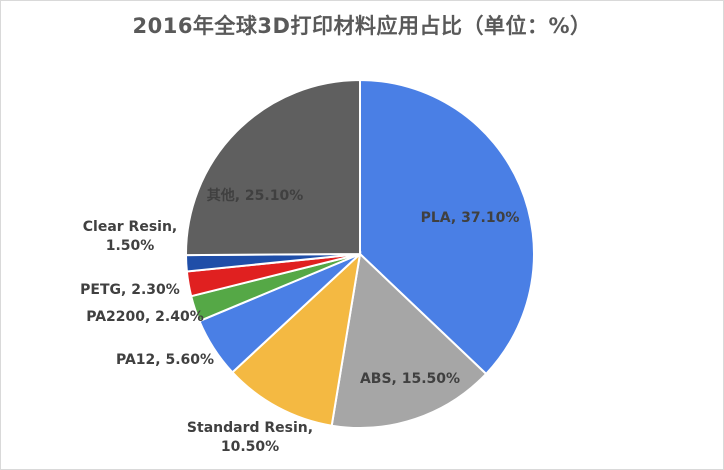 The height and width of the screenshot is (470, 724). Describe the element at coordinates (410, 379) in the screenshot. I see `data-label-abs: ABS, 15.50%` at that location.